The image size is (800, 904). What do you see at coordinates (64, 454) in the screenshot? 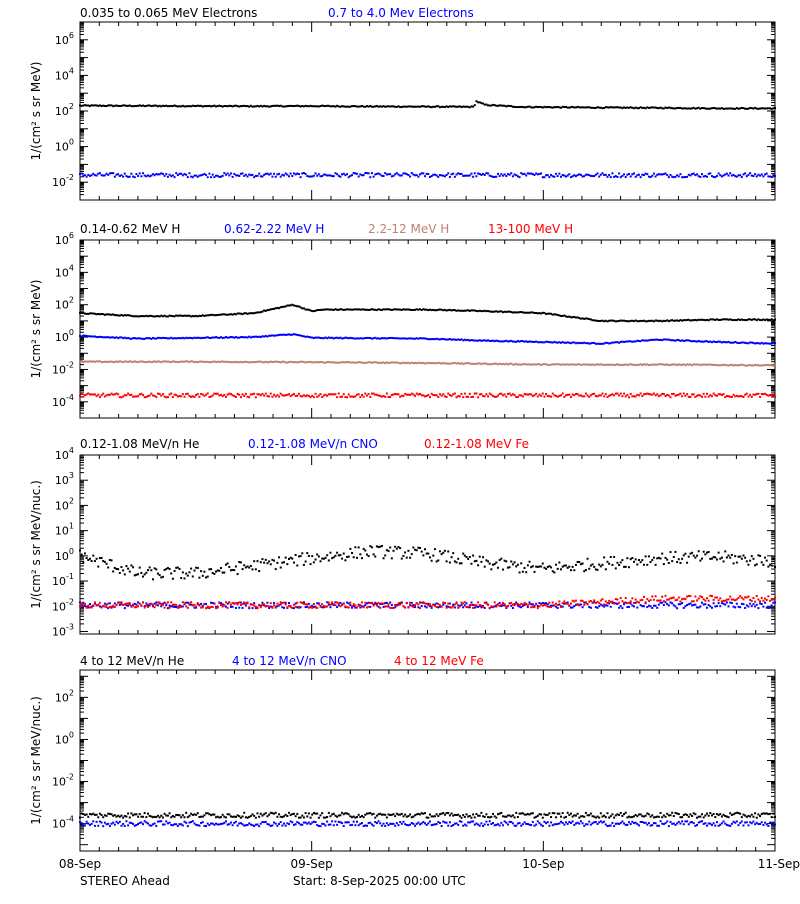
I see `y-tick-label: 10⁴` at bounding box center [64, 454].